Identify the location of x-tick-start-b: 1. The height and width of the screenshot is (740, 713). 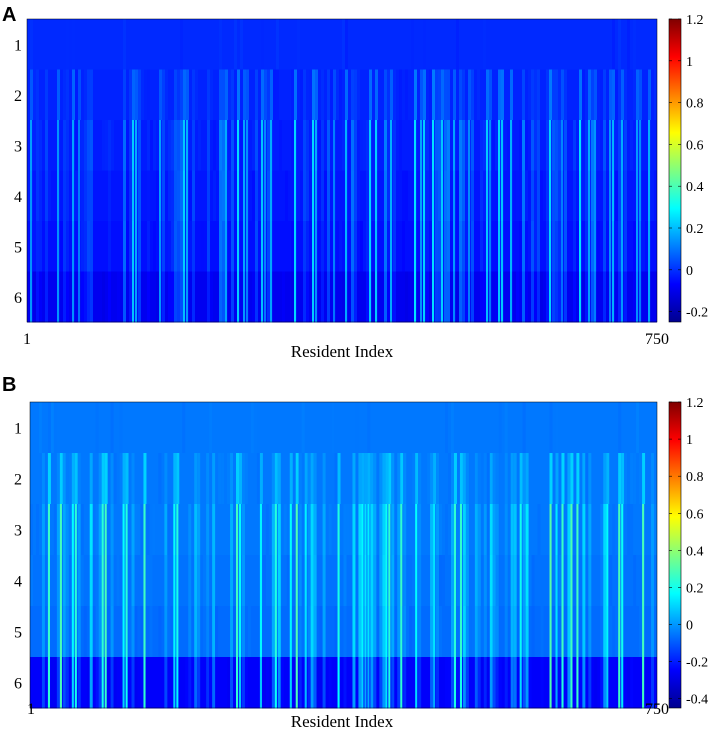
(31, 709).